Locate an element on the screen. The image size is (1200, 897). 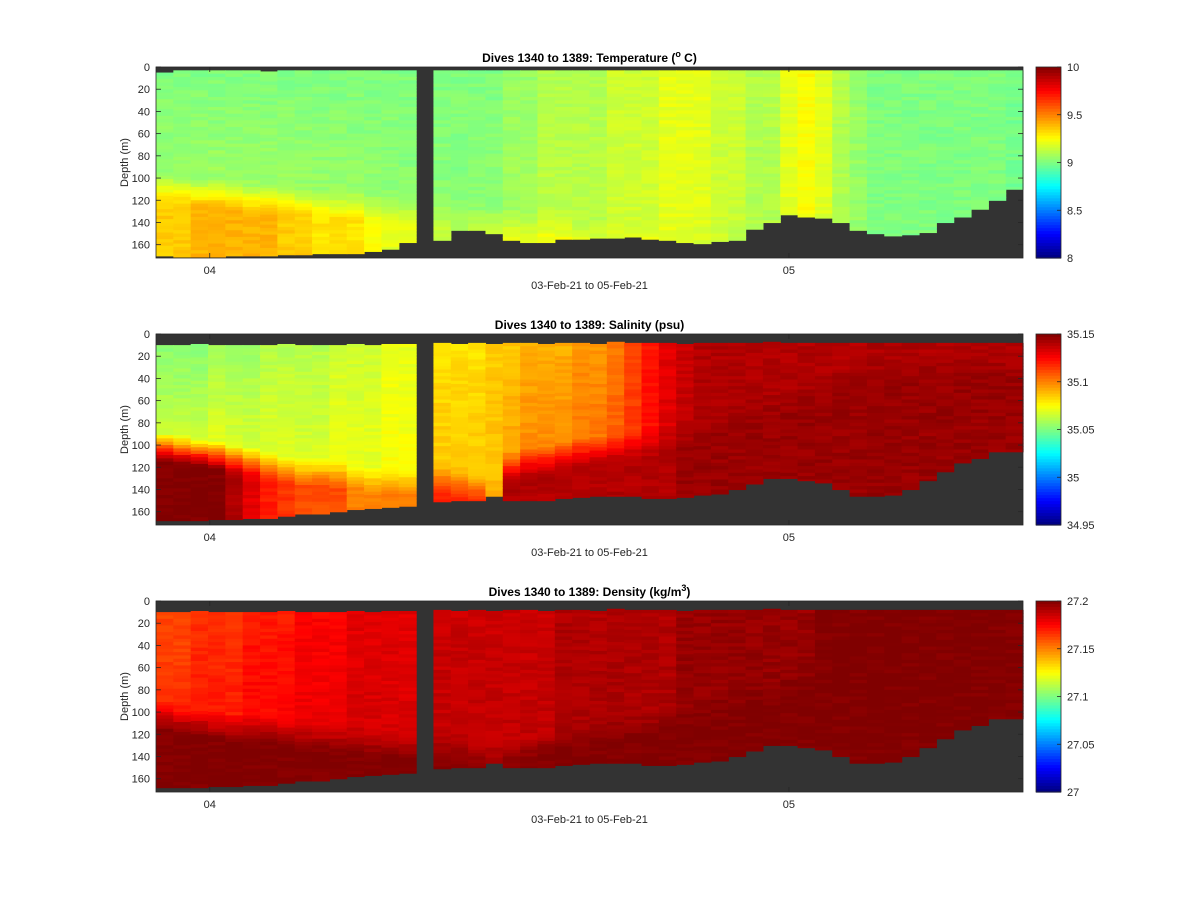
x-tick-label: 04 is located at coordinates (210, 271).